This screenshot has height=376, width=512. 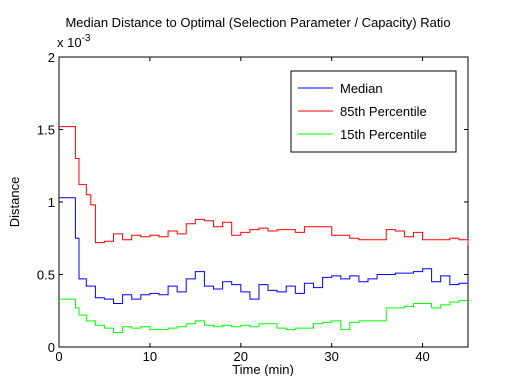 I want to click on x-tick-label: 0, so click(x=58, y=356).